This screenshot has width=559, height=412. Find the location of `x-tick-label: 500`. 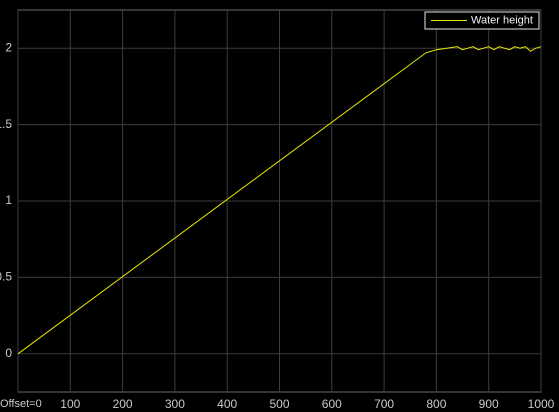

x-tick-label: 500 is located at coordinates (279, 404).